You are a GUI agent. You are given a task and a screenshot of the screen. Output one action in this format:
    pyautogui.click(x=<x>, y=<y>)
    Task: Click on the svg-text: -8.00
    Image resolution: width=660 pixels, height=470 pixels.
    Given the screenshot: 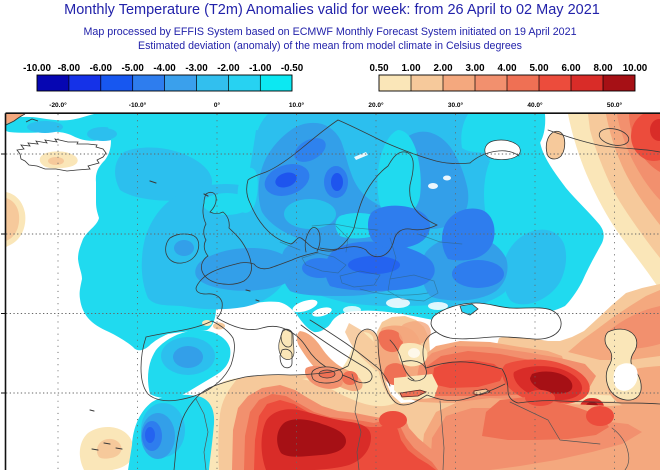 What is the action you would take?
    pyautogui.click(x=69, y=68)
    